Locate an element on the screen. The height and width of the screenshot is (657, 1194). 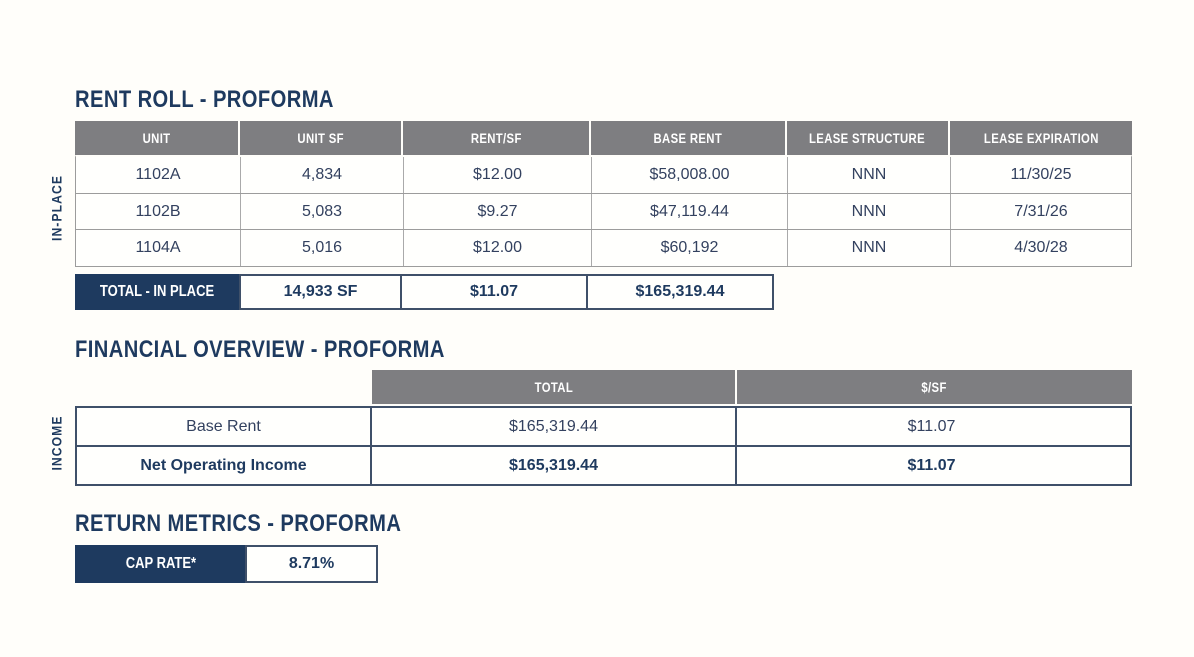
unit-sf-cell: 5,016 is located at coordinates (322, 248).